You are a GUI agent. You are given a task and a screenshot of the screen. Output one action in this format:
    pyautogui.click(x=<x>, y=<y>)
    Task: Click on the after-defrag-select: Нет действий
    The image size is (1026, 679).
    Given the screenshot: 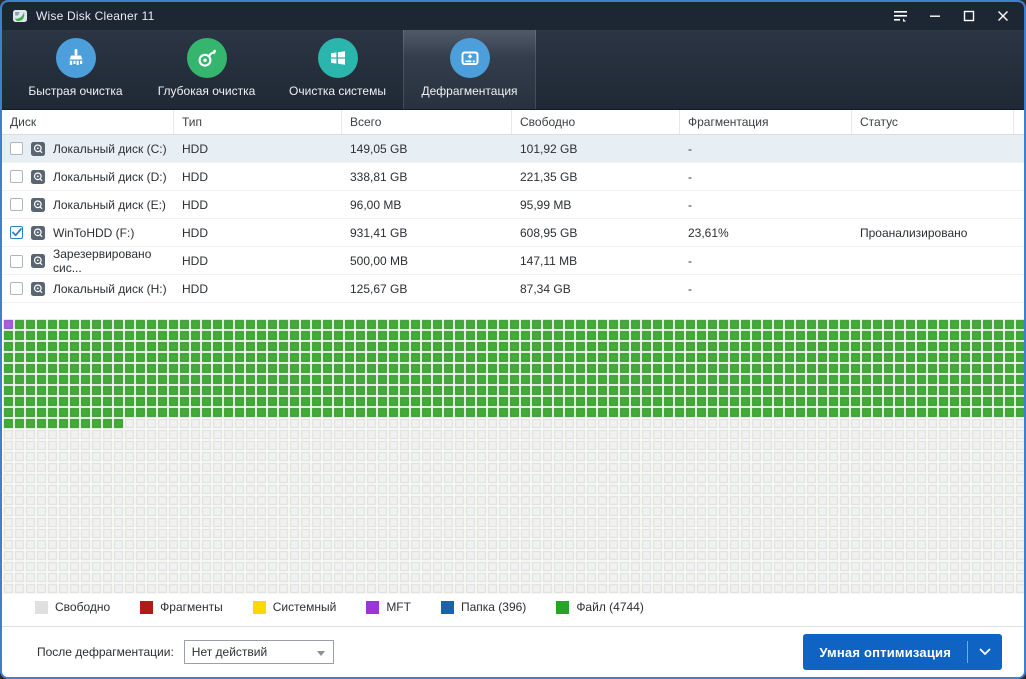 What is the action you would take?
    pyautogui.click(x=258, y=652)
    